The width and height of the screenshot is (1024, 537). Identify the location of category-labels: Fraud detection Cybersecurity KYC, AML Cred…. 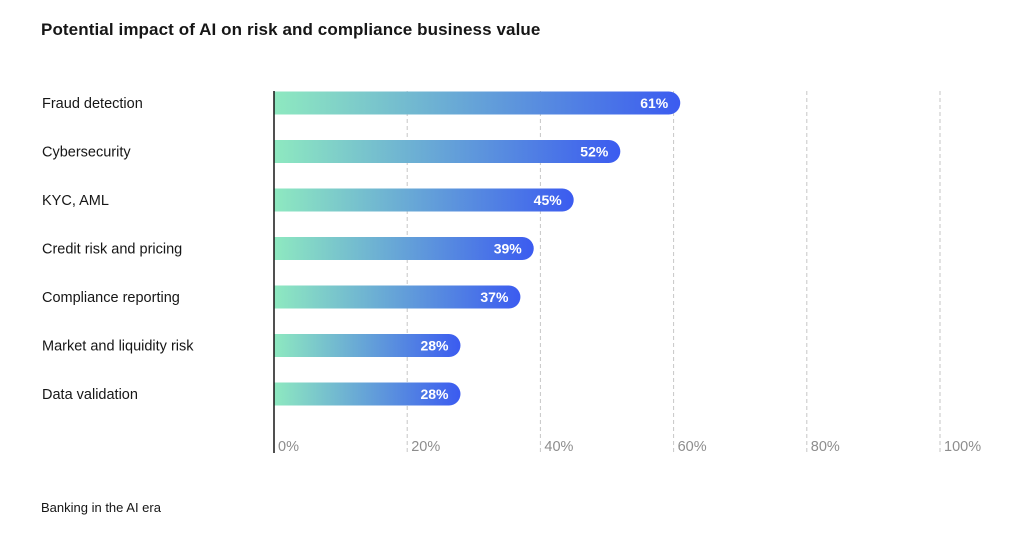
(118, 249).